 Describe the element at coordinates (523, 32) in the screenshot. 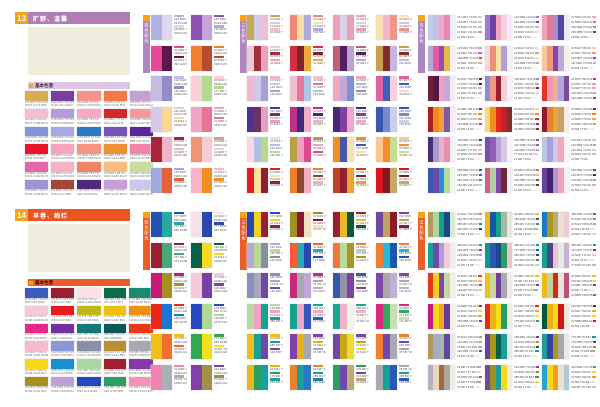

I see `spec-cmyk-text: C0 M16 Y10 K3` at that location.